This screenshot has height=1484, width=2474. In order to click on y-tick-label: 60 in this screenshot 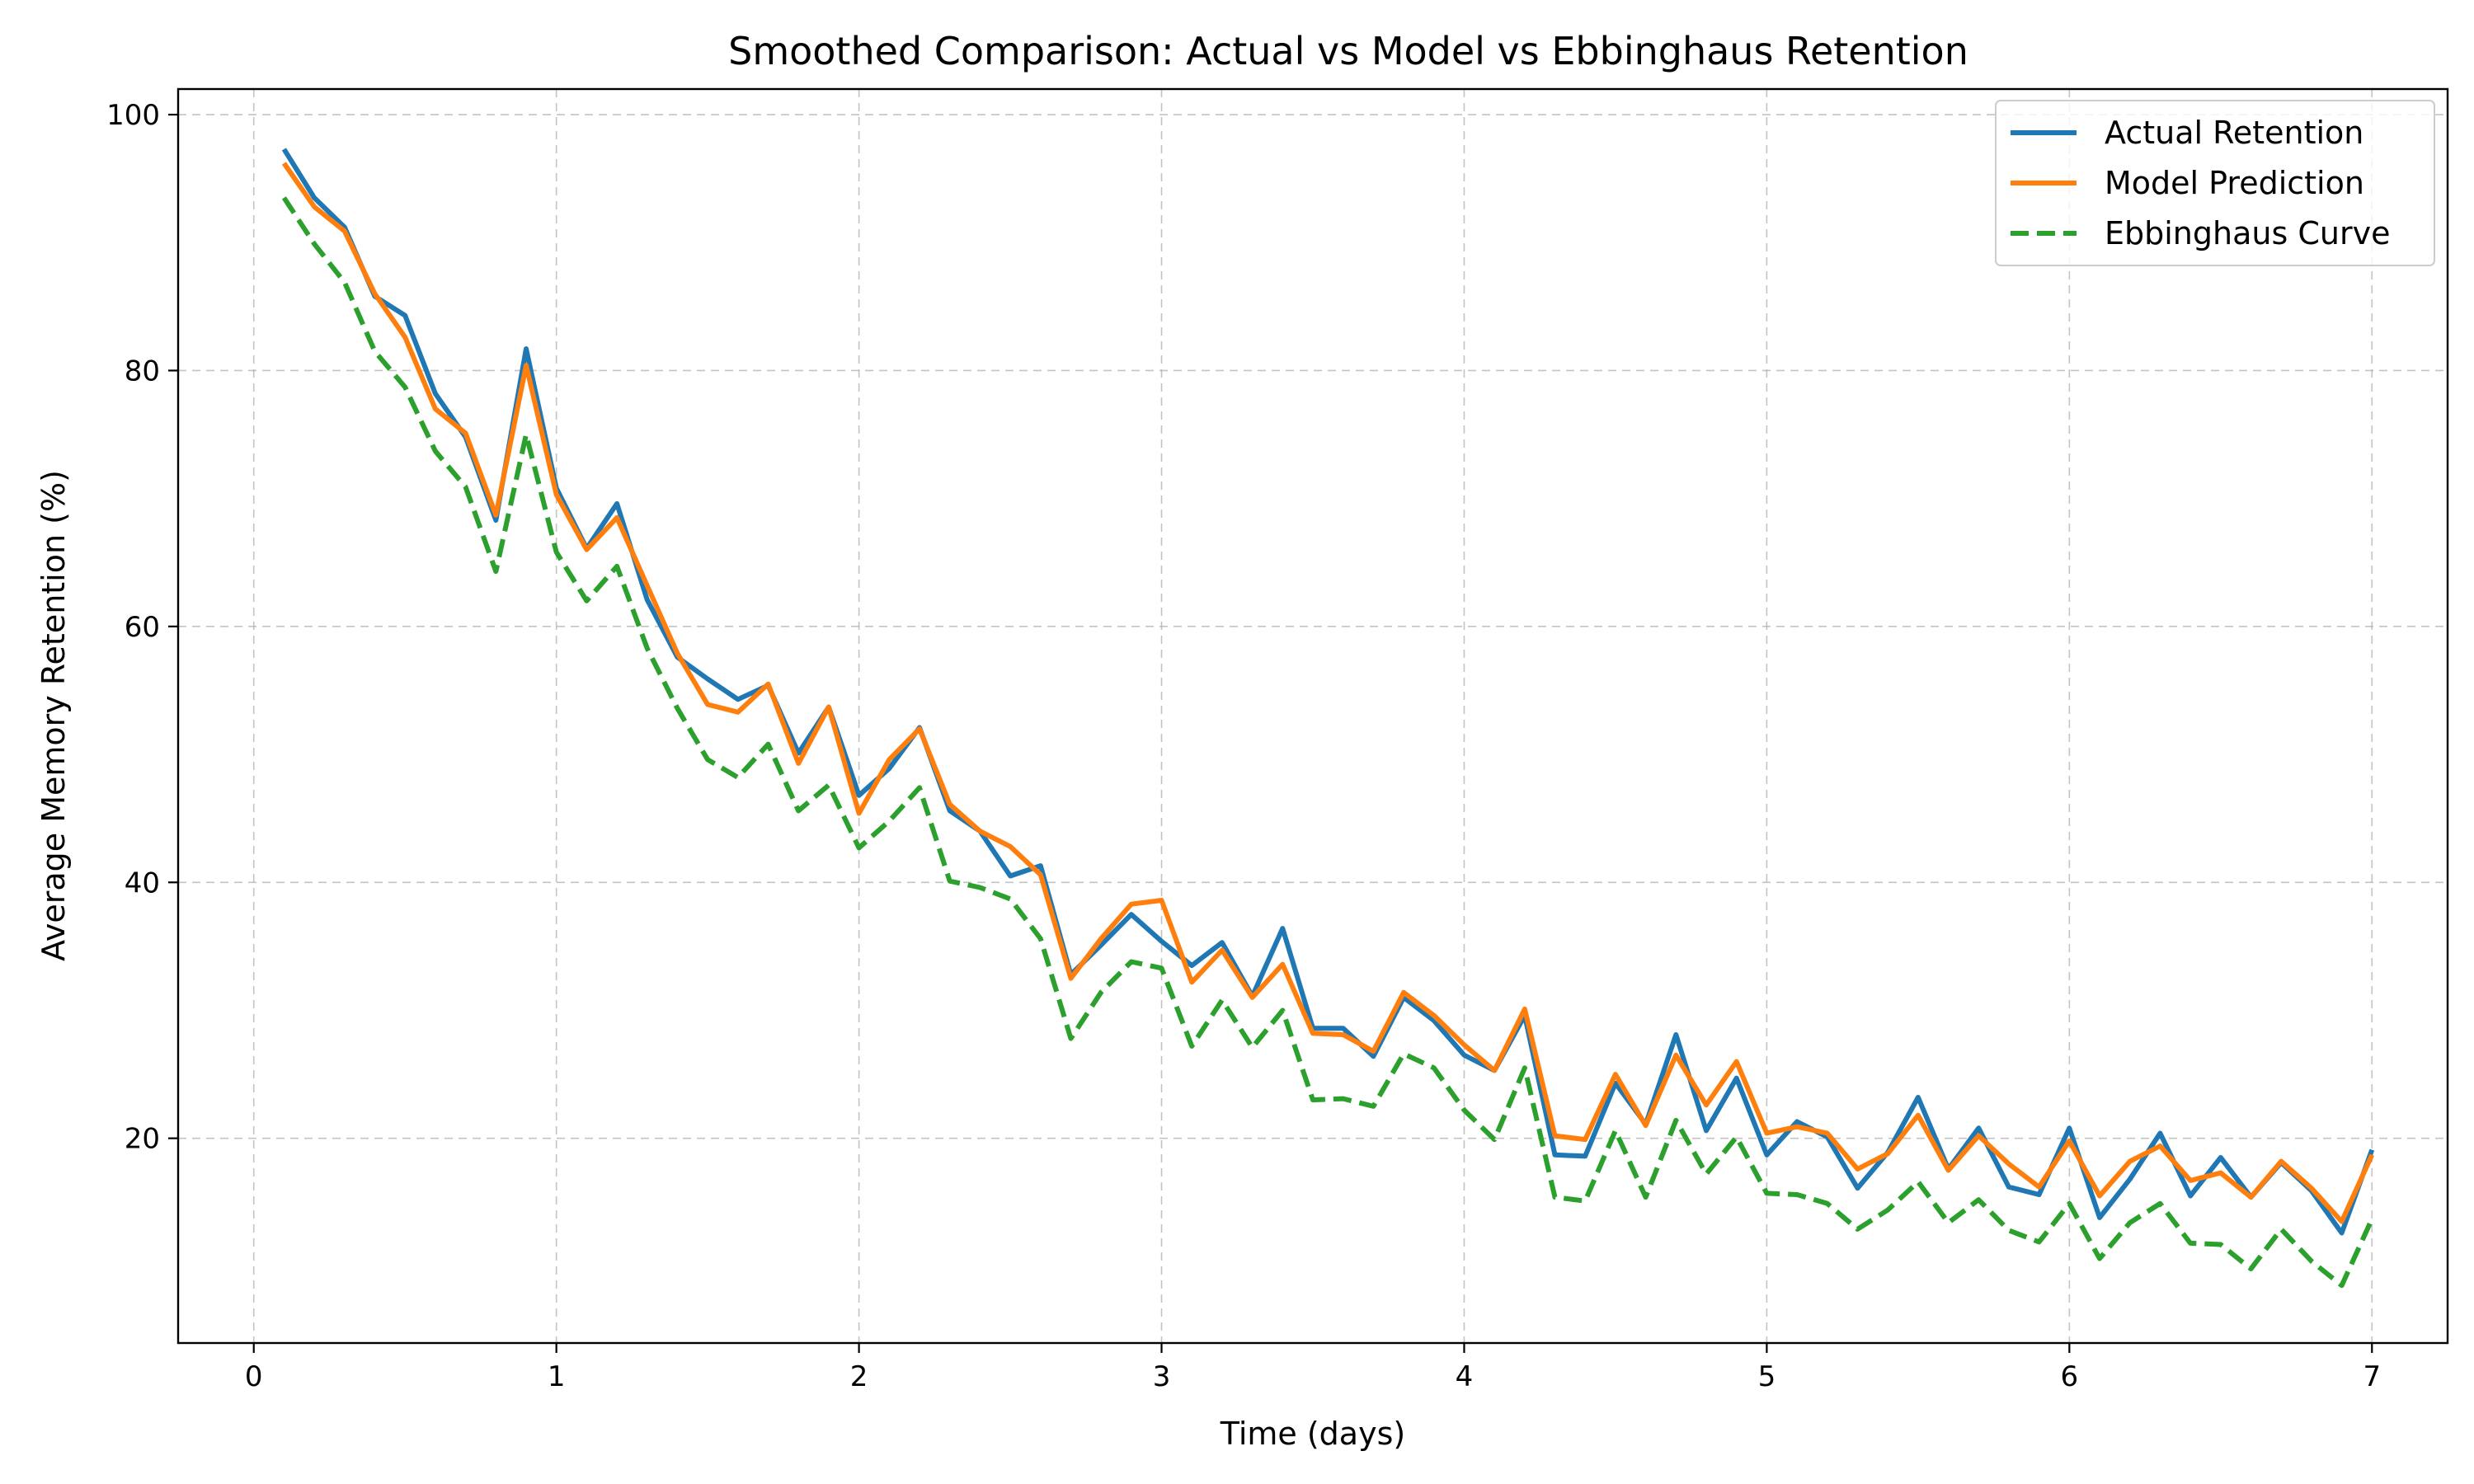, I will do `click(142, 627)`.